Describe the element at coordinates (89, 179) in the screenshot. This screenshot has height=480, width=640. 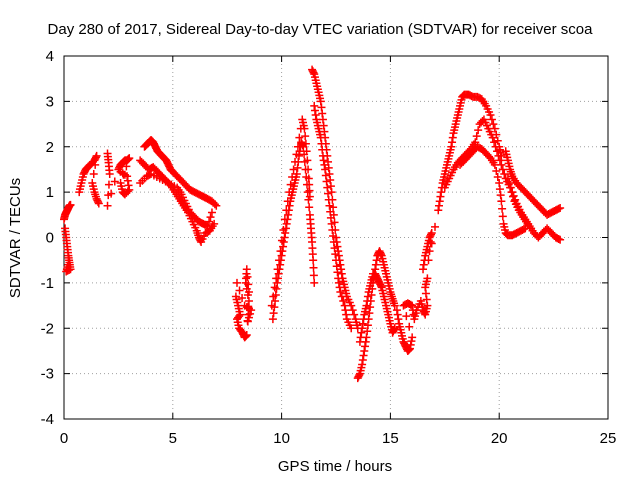
I see `series-track-c` at that location.